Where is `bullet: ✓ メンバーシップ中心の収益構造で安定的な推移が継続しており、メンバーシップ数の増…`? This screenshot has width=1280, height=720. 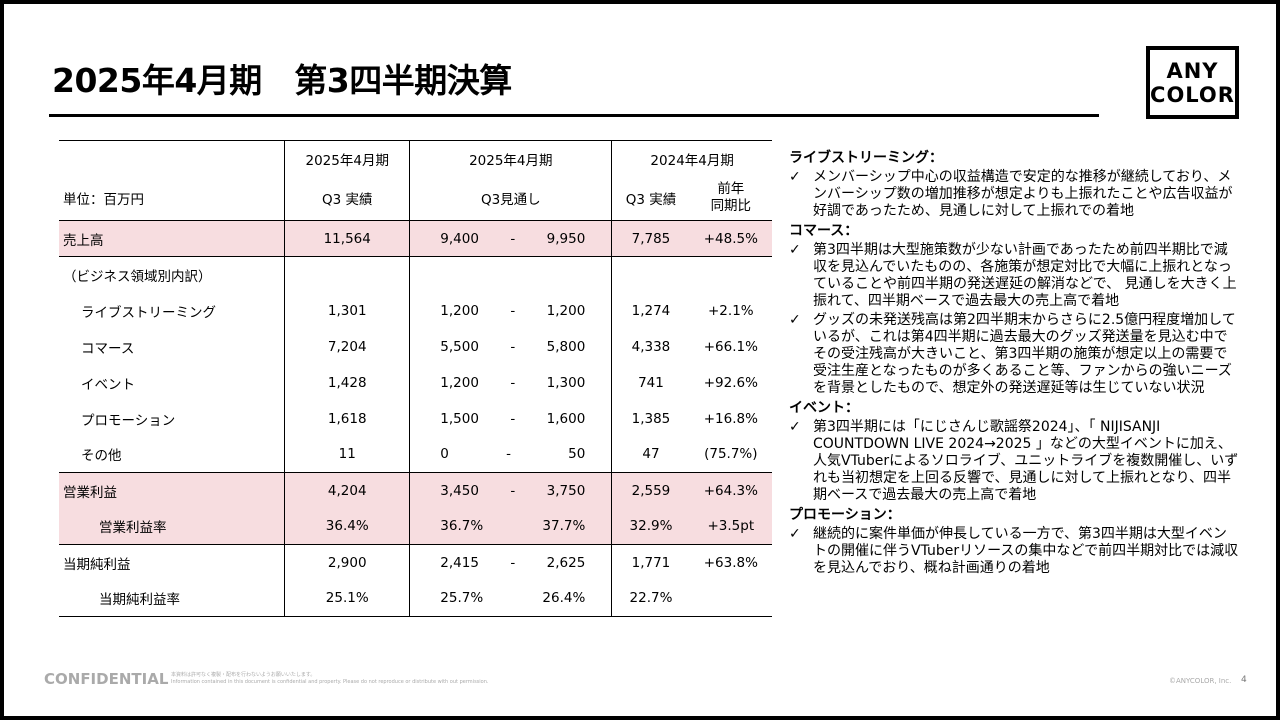
bullet: ✓ メンバーシップ中心の収益構造で安定的な推移が継続しており、メンバーシップ数の増… is located at coordinates (1011, 194).